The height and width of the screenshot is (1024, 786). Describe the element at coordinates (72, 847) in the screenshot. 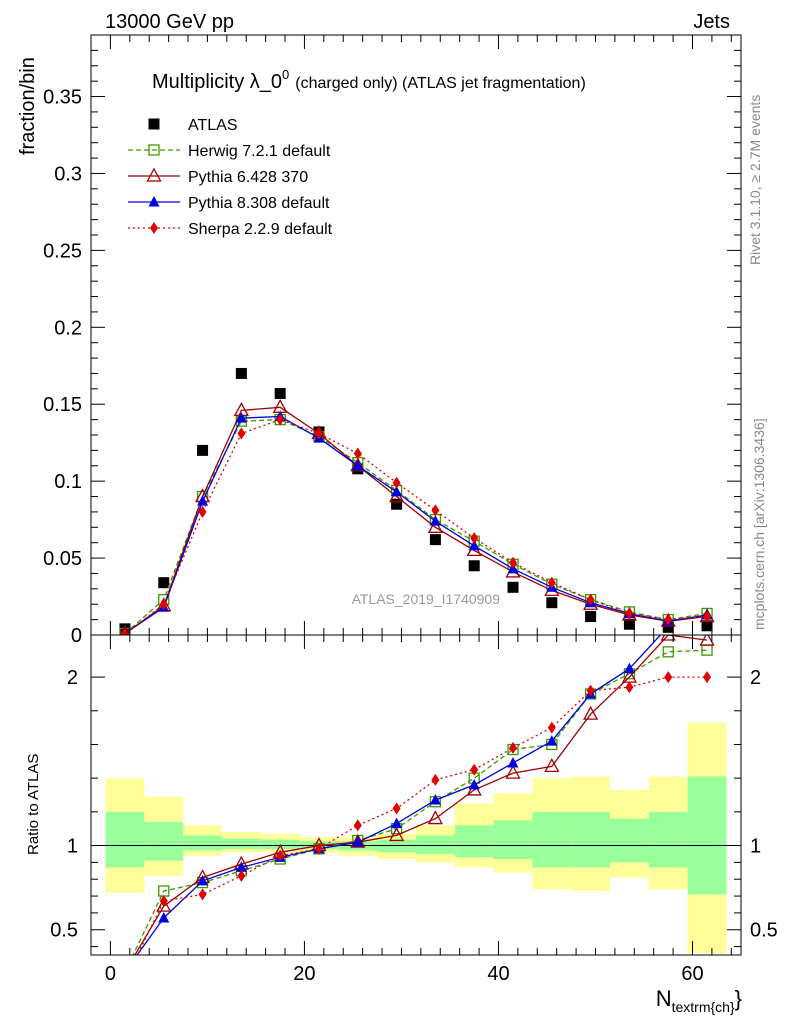

I see `ratio-y-tick-label-1: 1` at that location.